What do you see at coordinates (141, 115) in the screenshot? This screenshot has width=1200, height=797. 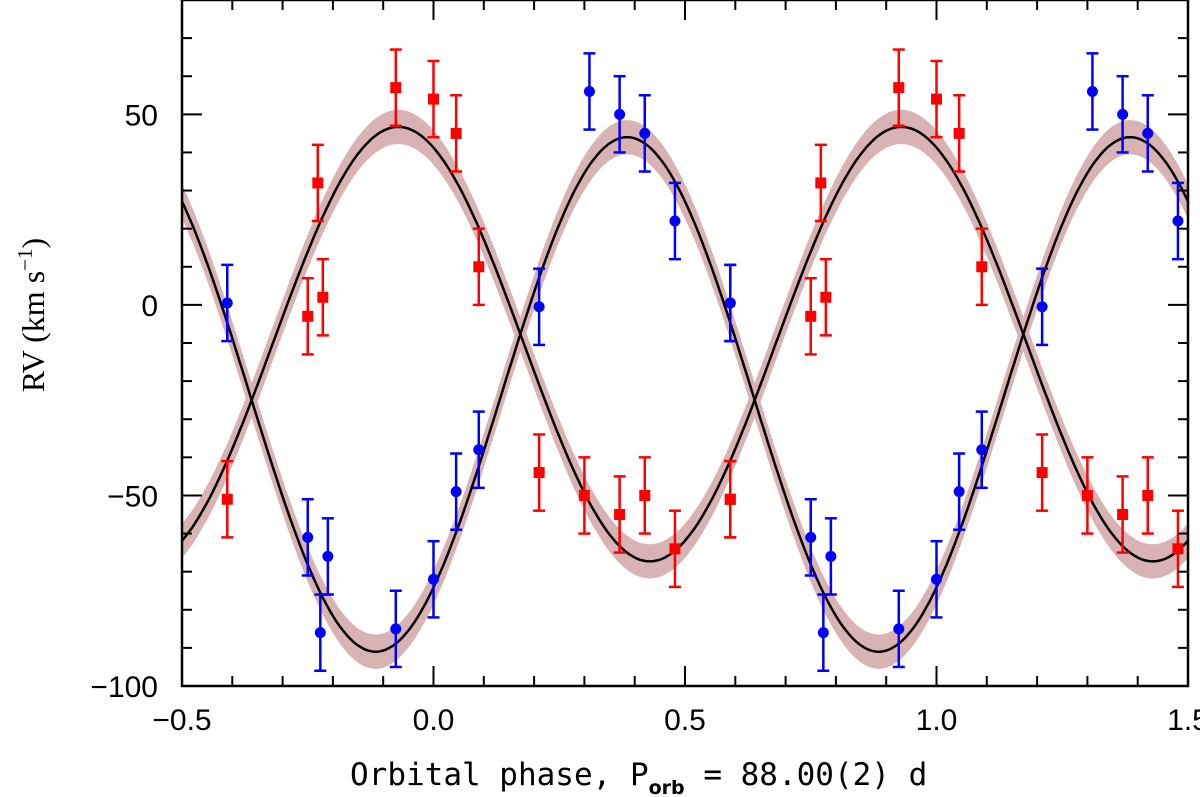 I see `y-tick-label: 50` at bounding box center [141, 115].